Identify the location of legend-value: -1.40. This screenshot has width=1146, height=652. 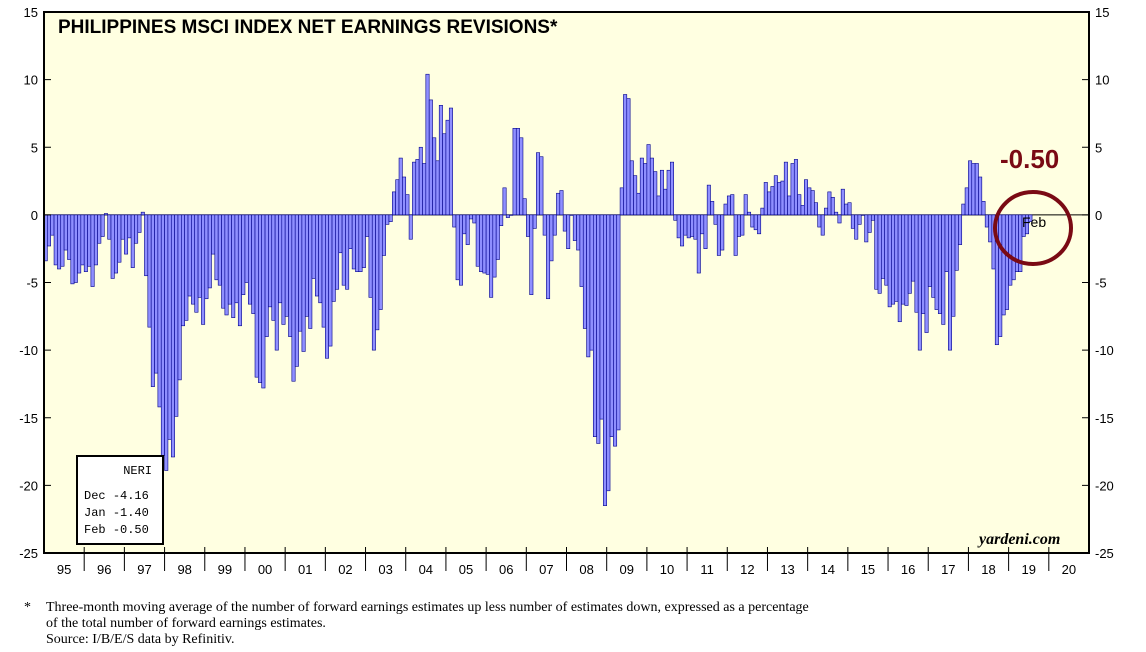
(130, 513).